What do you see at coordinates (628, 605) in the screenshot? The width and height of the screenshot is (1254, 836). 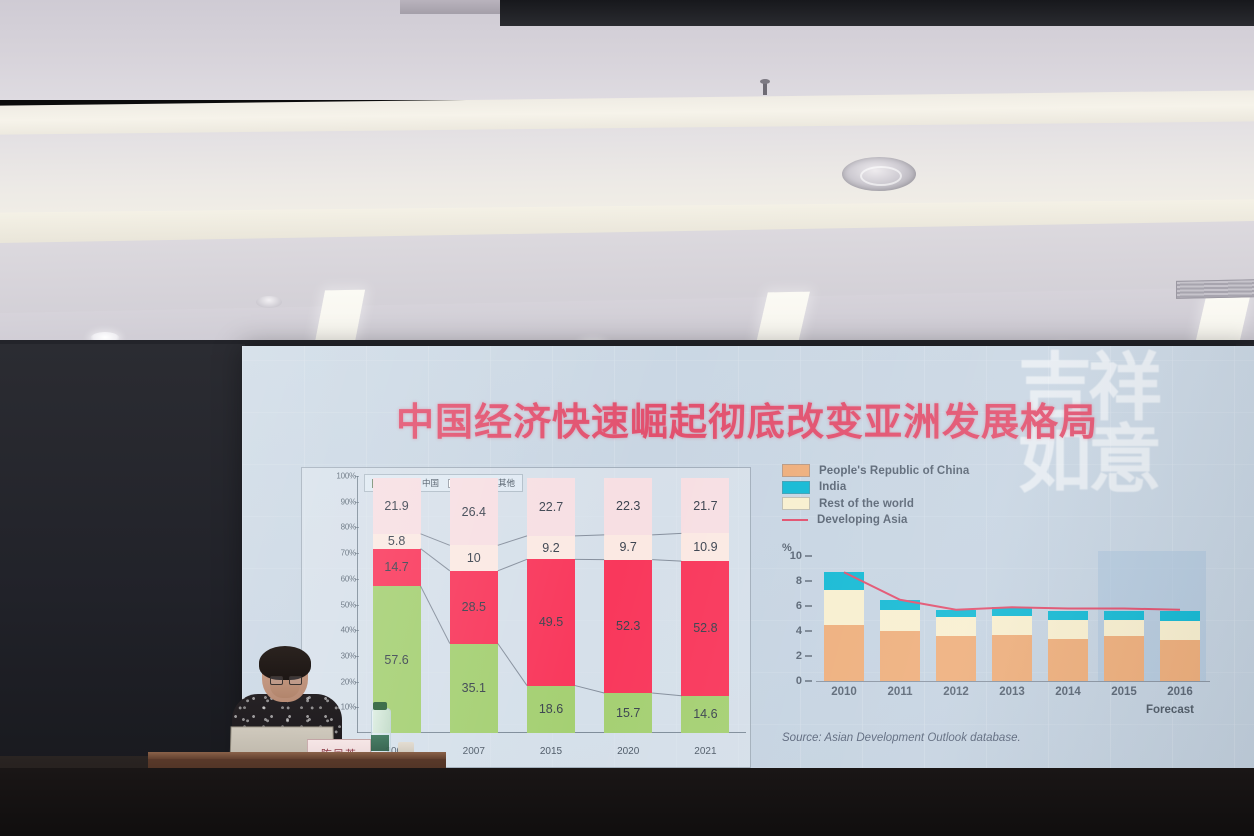 I see `left-chart-bar: 15.752.39.722.3` at bounding box center [628, 605].